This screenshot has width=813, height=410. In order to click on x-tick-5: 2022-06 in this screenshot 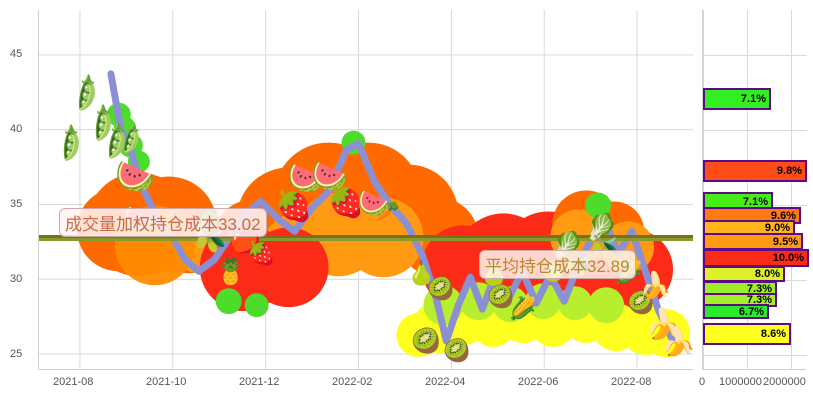, I will do `click(538, 382)`.